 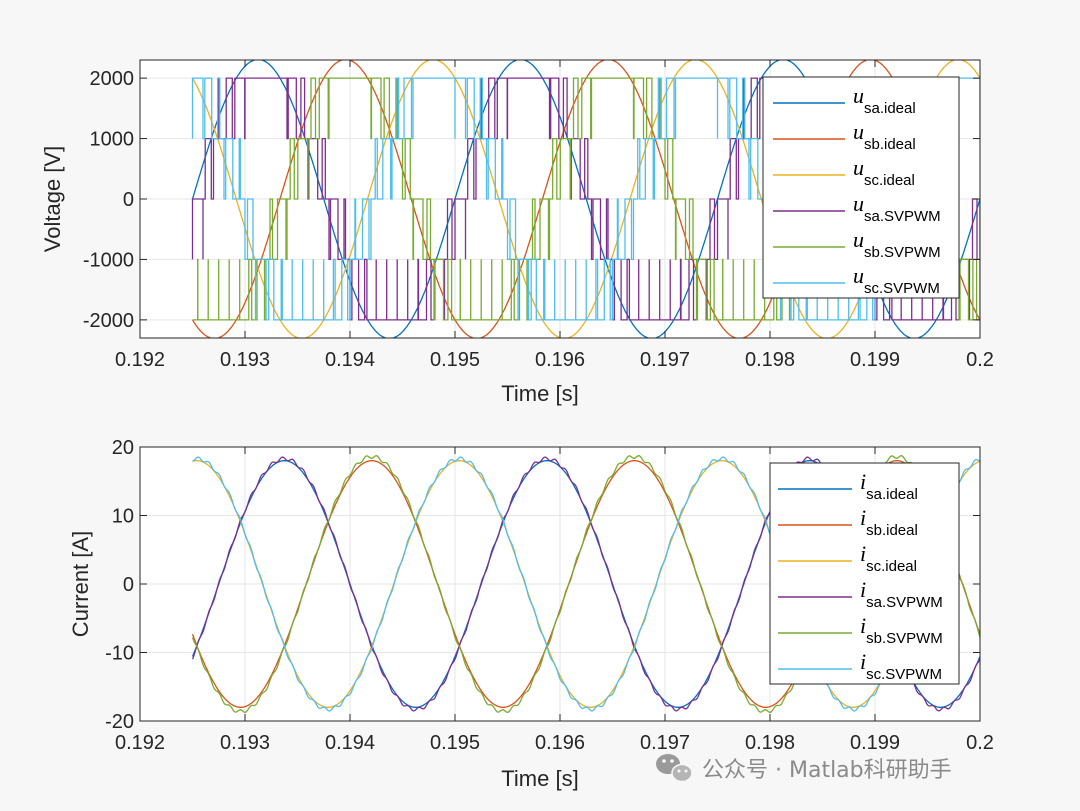 What do you see at coordinates (108, 321) in the screenshot?
I see `y-tick-label: -2000` at bounding box center [108, 321].